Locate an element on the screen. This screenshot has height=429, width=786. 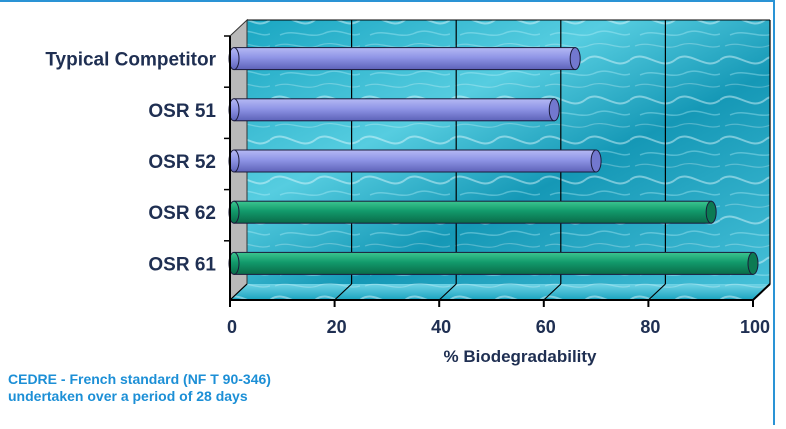
footnote-line-1: CEDRE - French standard (NF T 90-346) is located at coordinates (139, 379).